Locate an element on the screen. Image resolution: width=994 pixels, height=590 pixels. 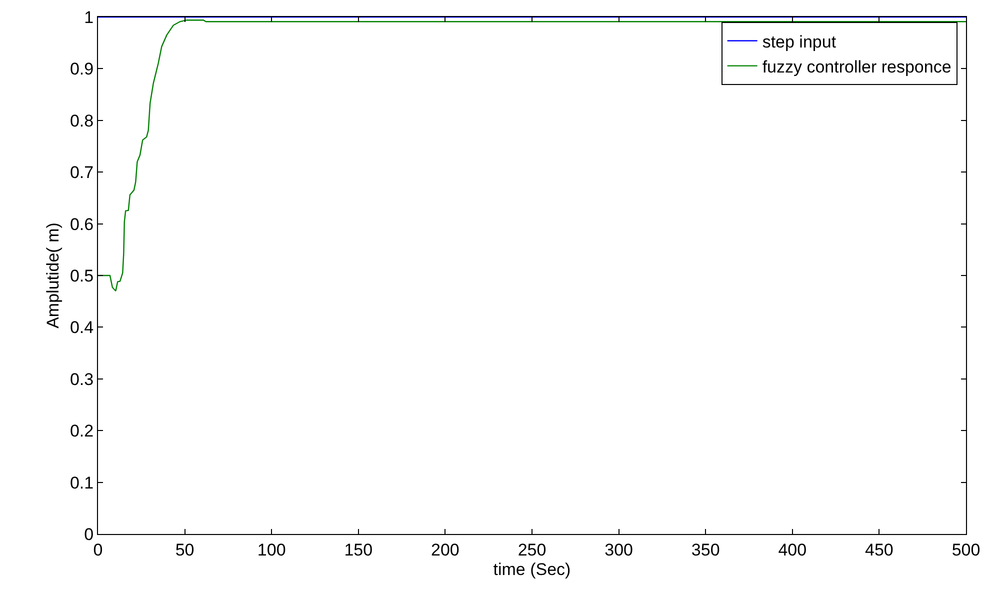
x-tick-label: 450 is located at coordinates (879, 550).